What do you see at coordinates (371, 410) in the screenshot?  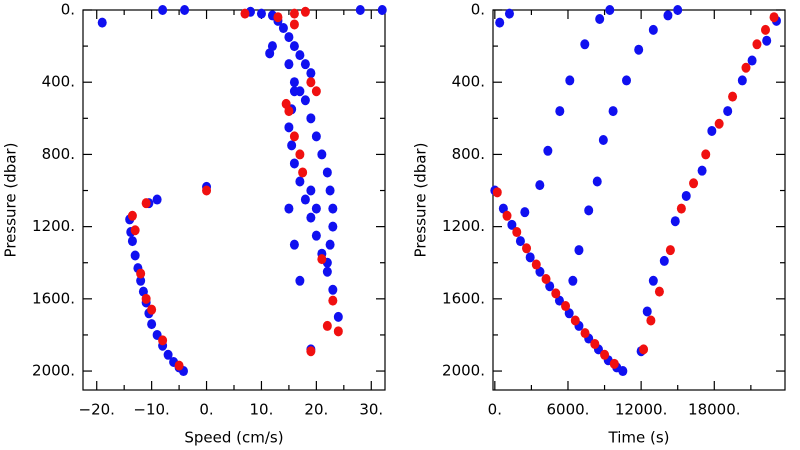 I see `x-tick-label: 30.` at bounding box center [371, 410].